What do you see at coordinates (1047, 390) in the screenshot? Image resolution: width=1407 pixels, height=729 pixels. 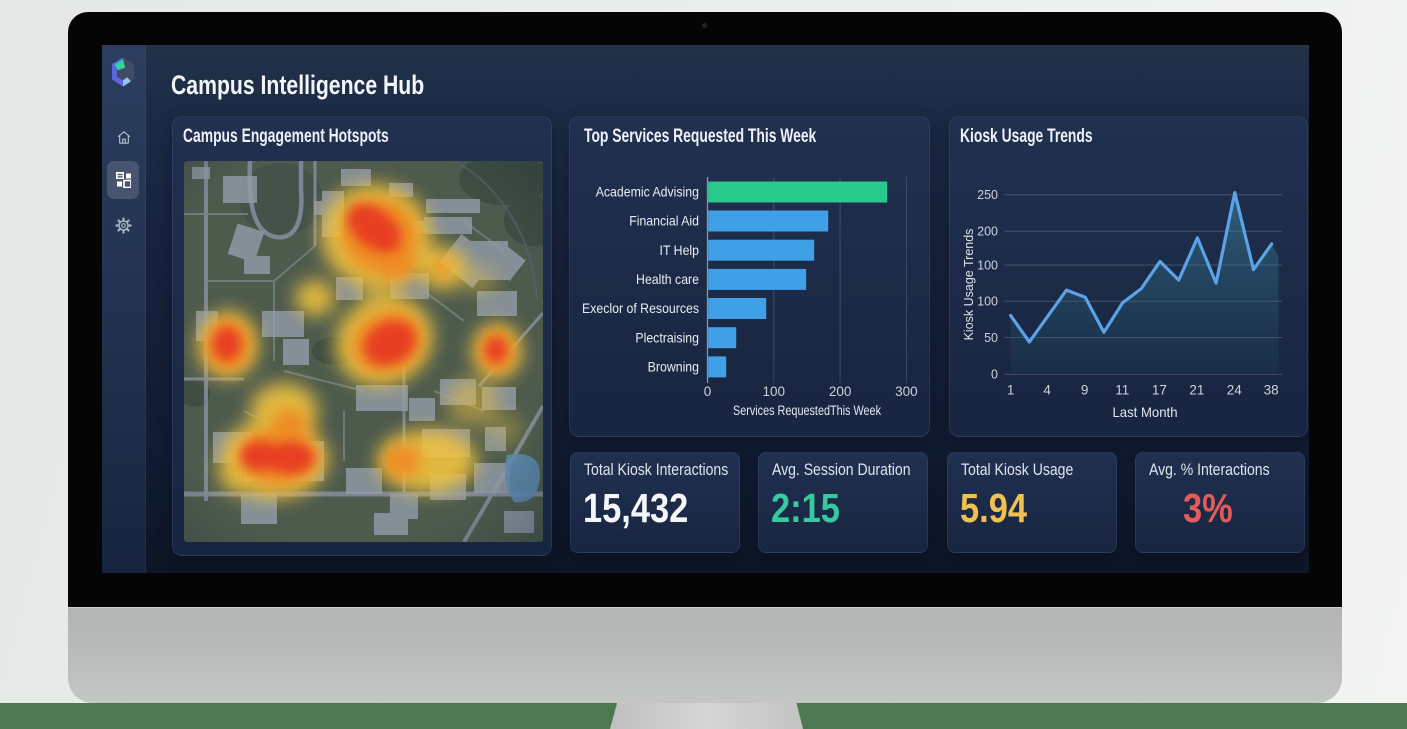 I see `svg-text: 4` at bounding box center [1047, 390].